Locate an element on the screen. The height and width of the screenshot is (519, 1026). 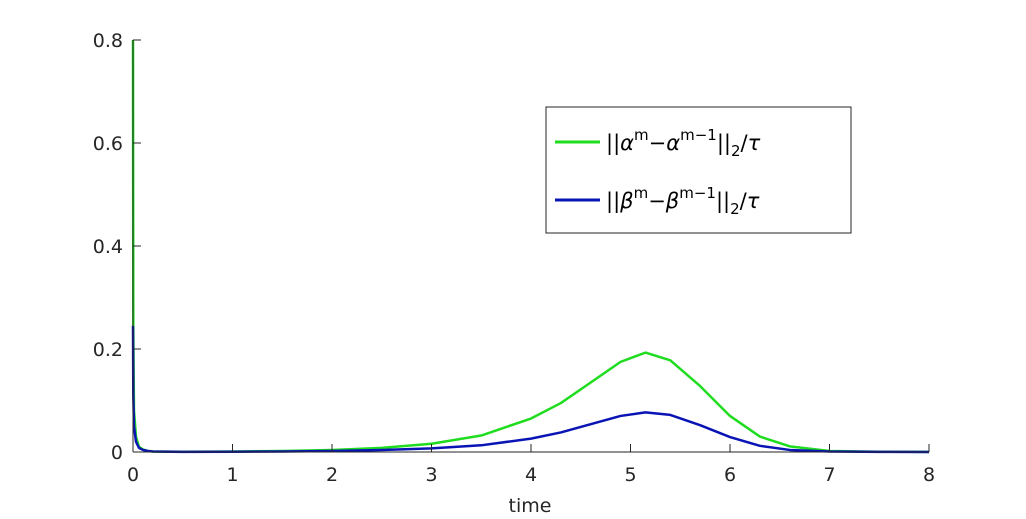
x-tick-label: 1 is located at coordinates (232, 475).